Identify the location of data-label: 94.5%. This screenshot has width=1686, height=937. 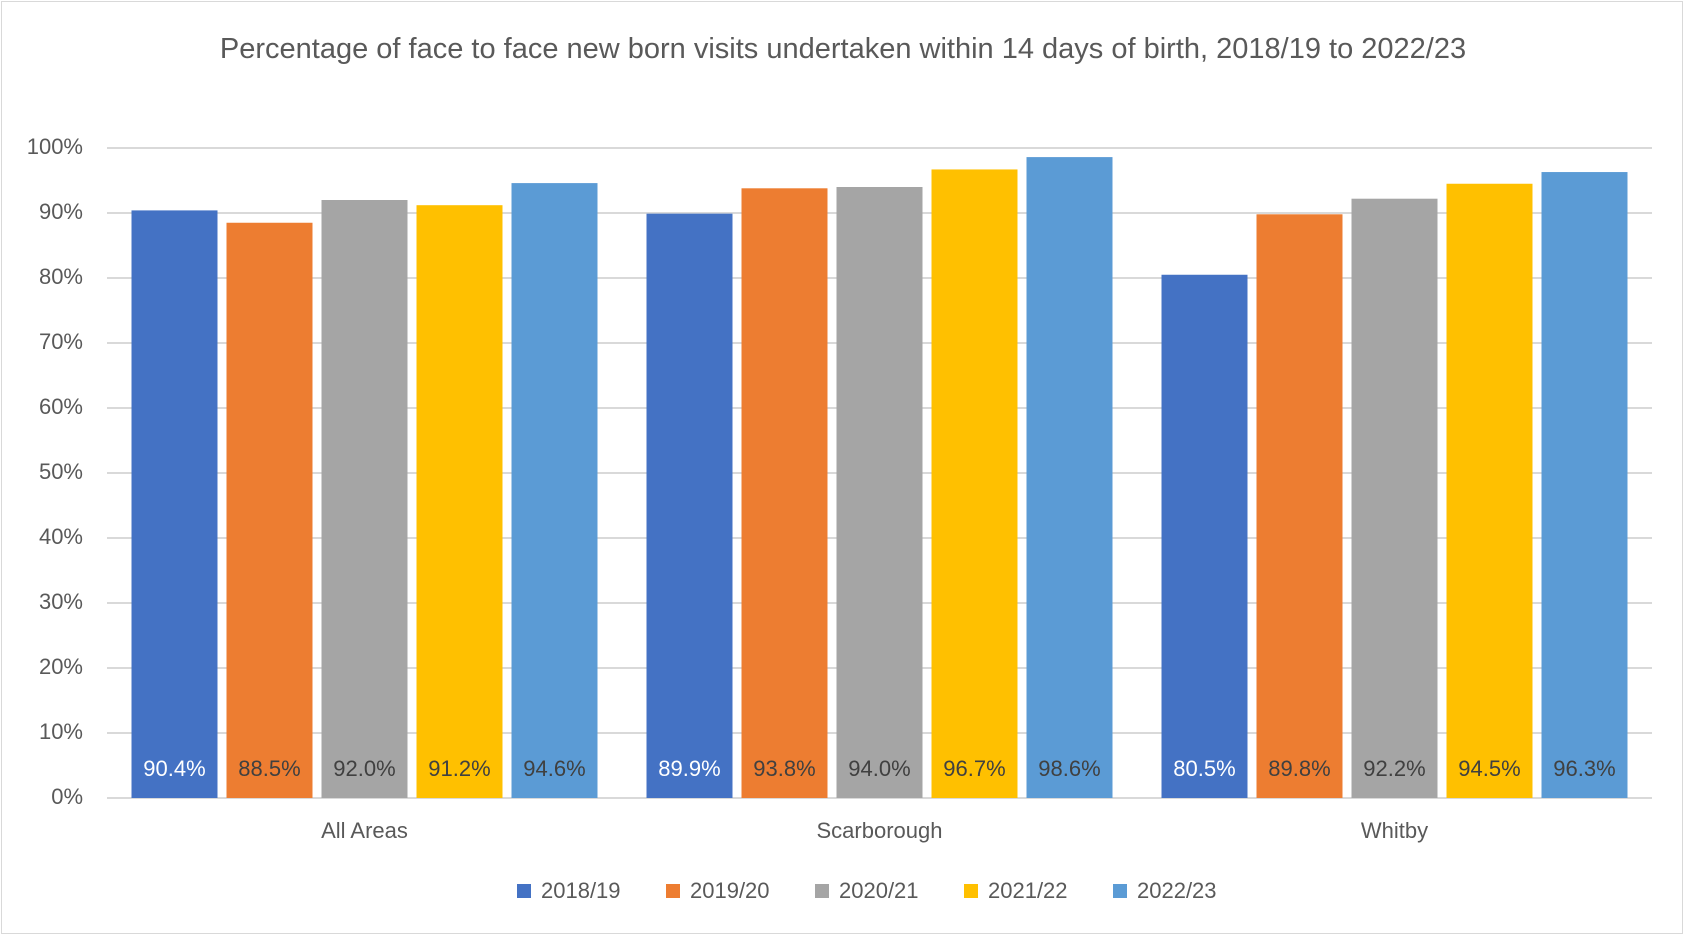
(1489, 768).